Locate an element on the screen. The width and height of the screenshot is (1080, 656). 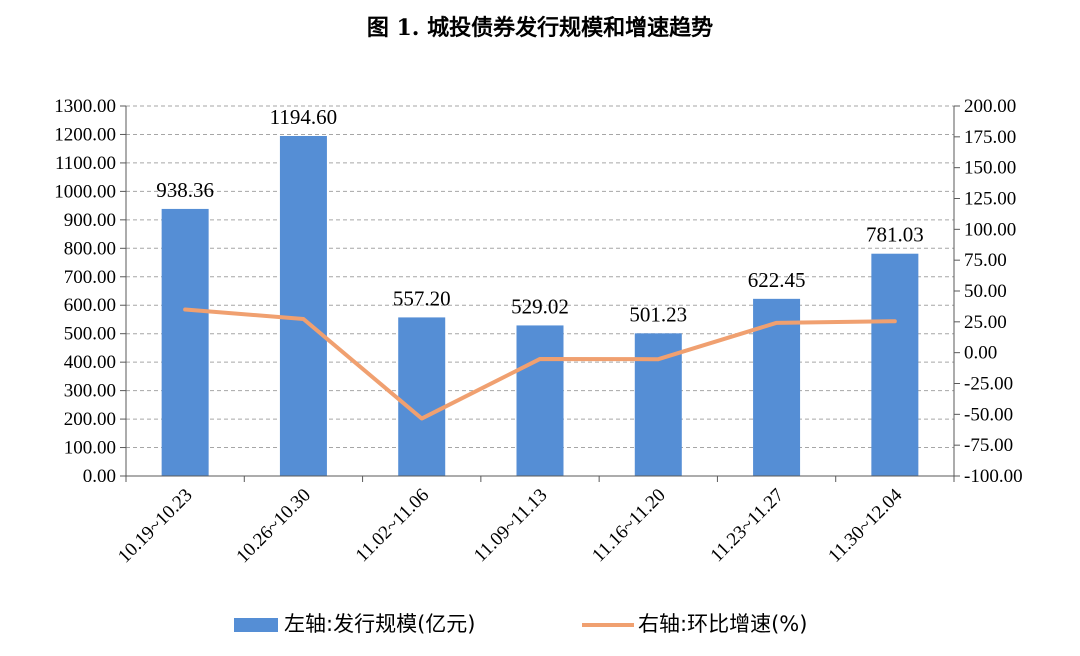
line-series is located at coordinates (540, 364).